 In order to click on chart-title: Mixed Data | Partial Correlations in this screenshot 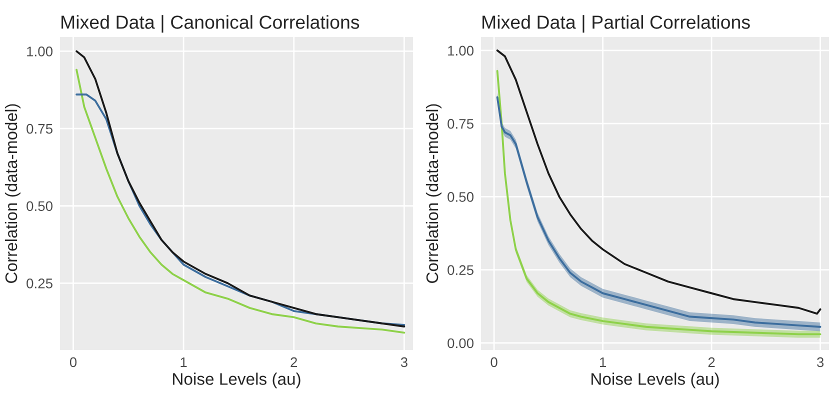, I will do `click(616, 24)`.